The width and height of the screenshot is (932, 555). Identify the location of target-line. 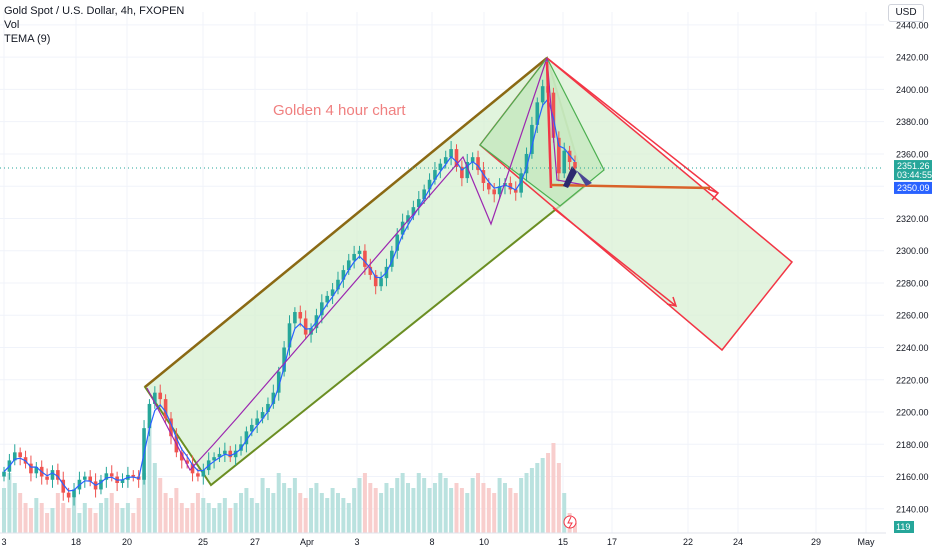
(630, 186).